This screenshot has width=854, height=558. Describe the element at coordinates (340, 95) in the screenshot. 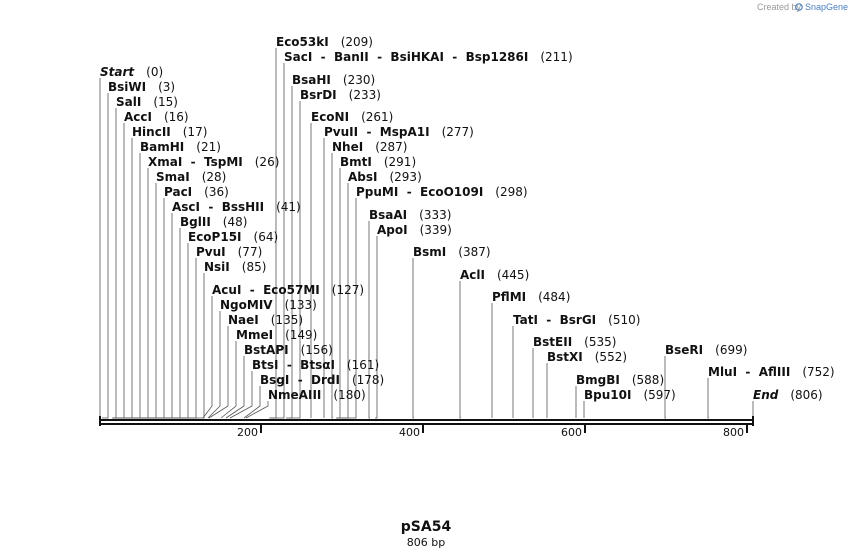

I see `site-label: BsrDI (233)` at that location.